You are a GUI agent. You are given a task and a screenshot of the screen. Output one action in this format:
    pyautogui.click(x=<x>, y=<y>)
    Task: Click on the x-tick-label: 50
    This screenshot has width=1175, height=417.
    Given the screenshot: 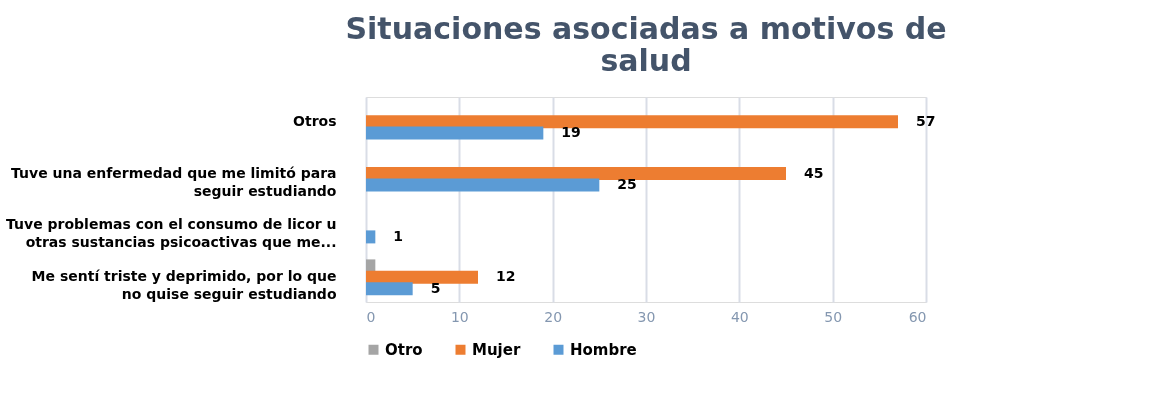 What is the action you would take?
    pyautogui.click(x=833, y=316)
    